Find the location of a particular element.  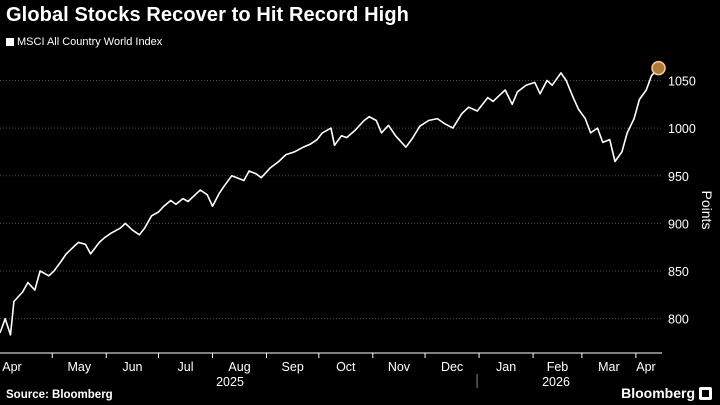

y-tick-label: 850 is located at coordinates (678, 272).